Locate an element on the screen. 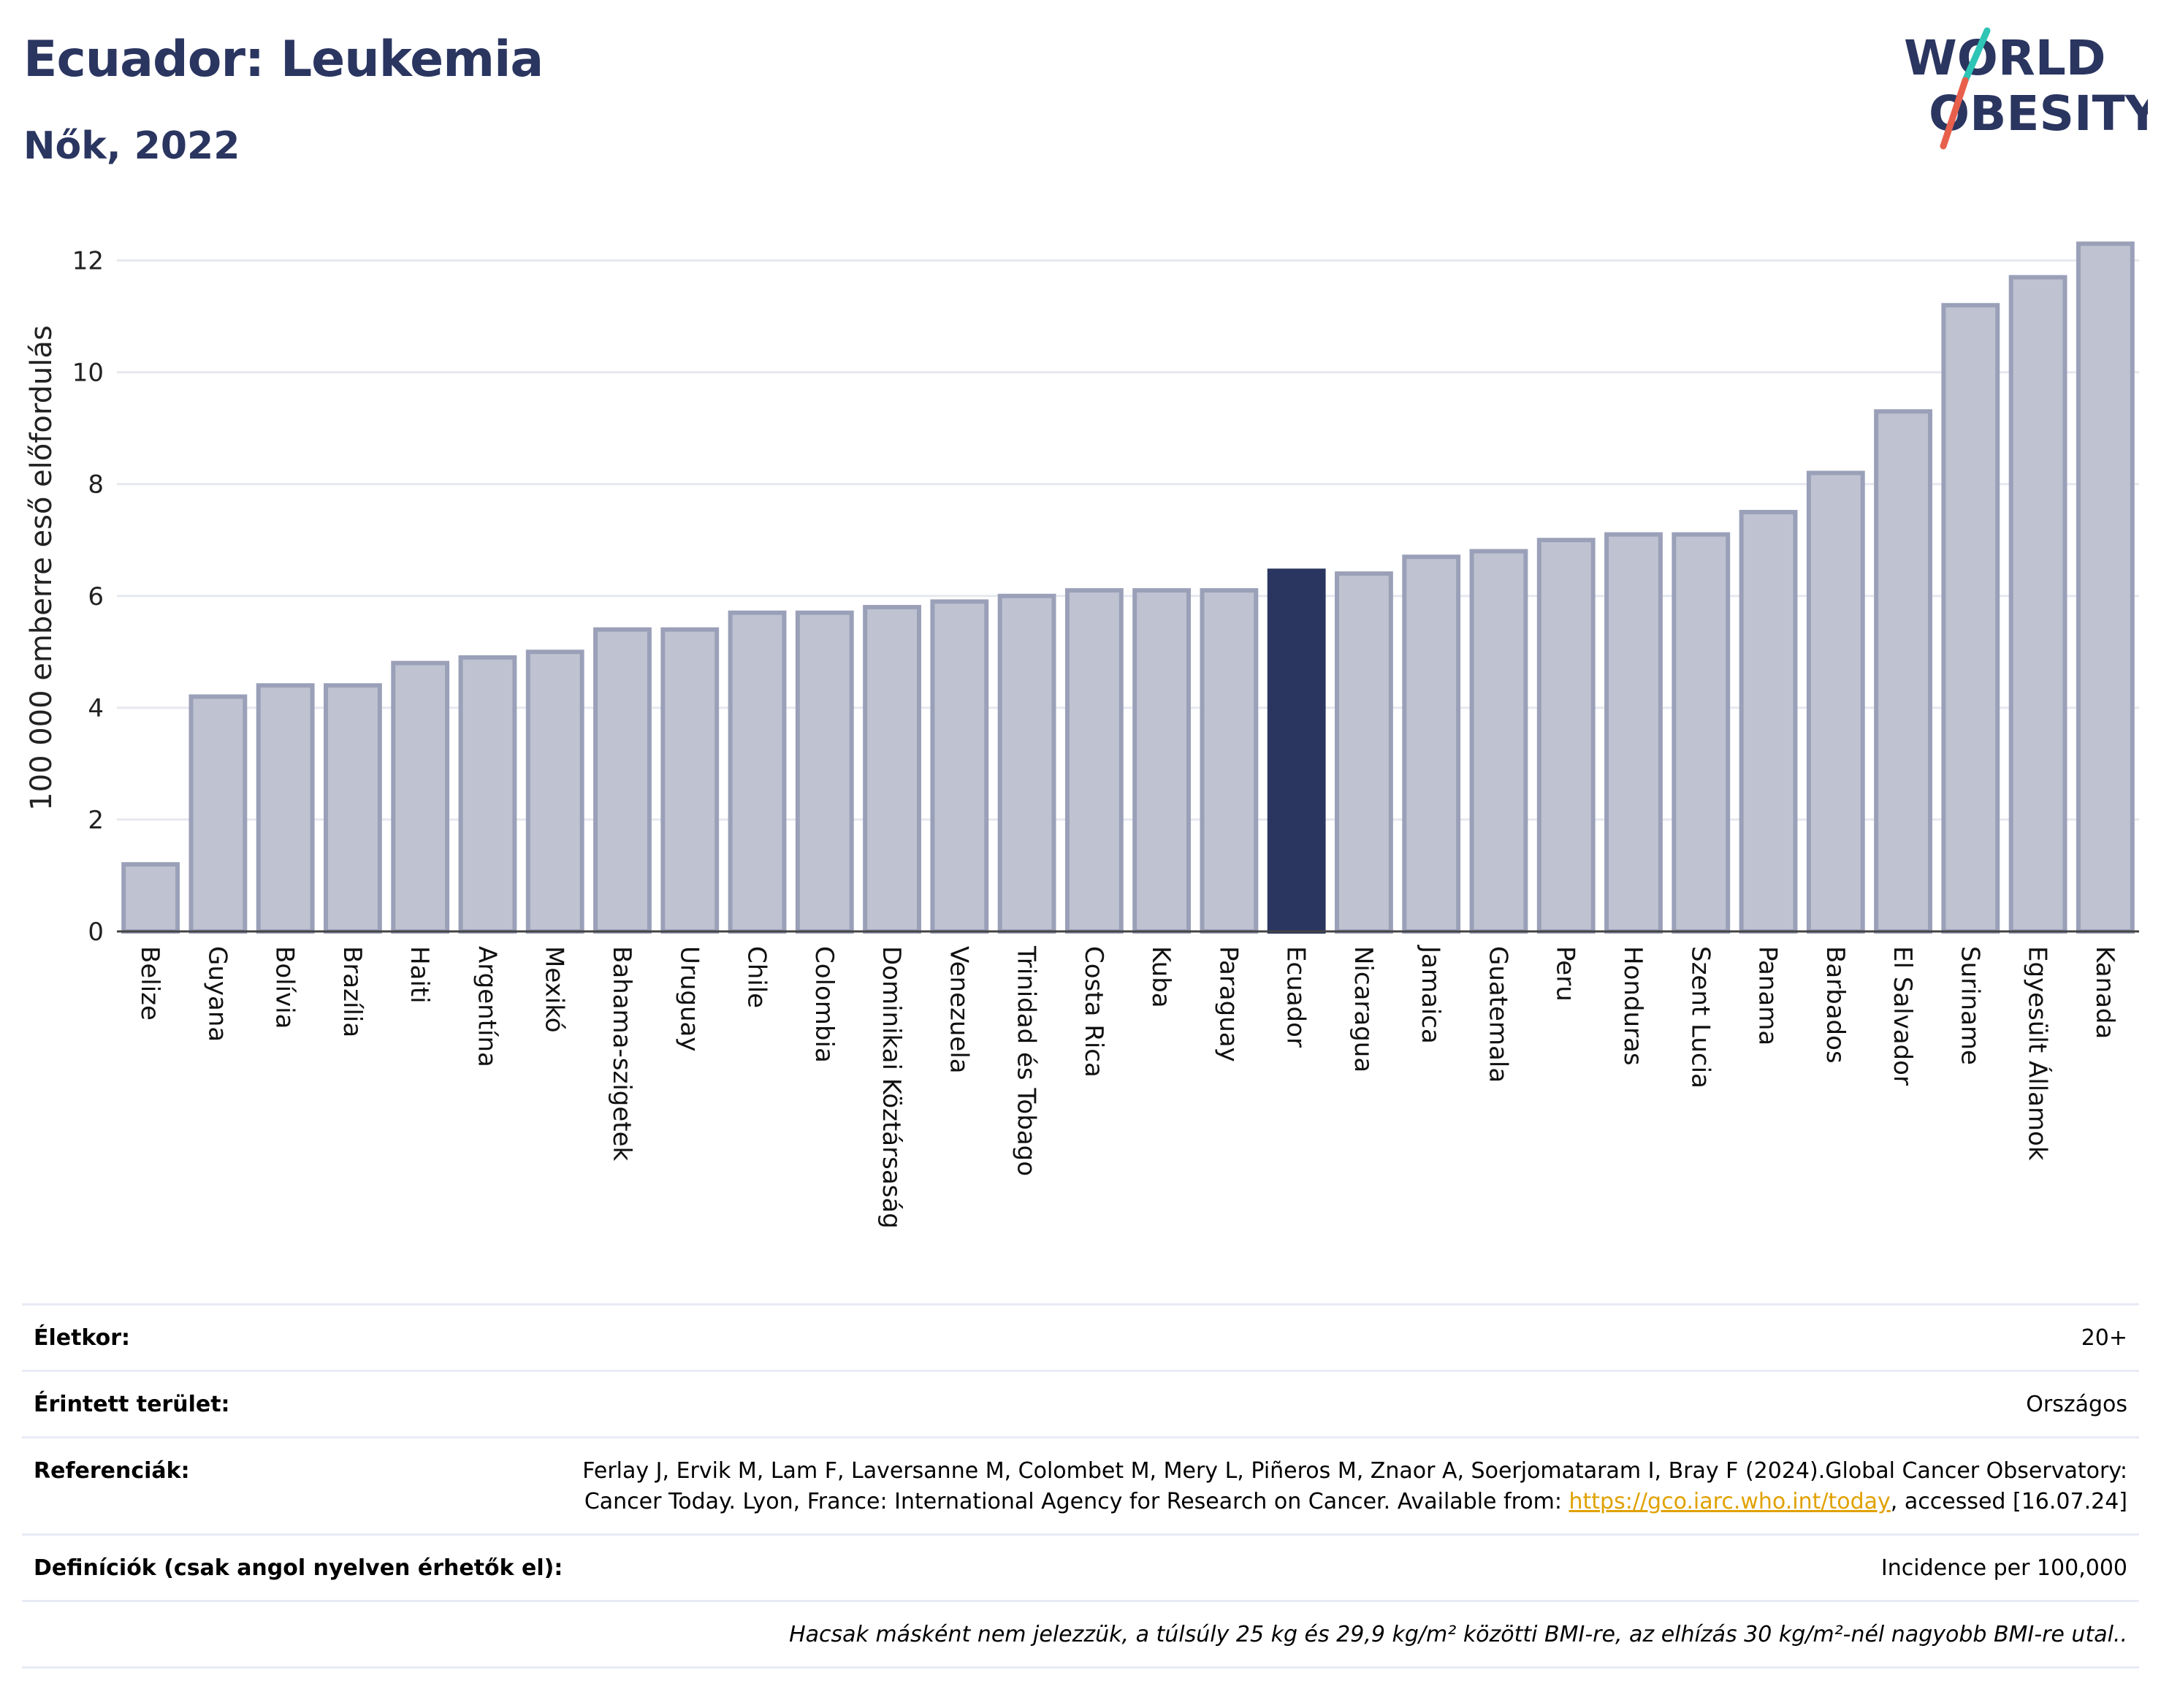 This screenshot has width=2161, height=1708. logo-slash-bottom is located at coordinates (1954, 113).